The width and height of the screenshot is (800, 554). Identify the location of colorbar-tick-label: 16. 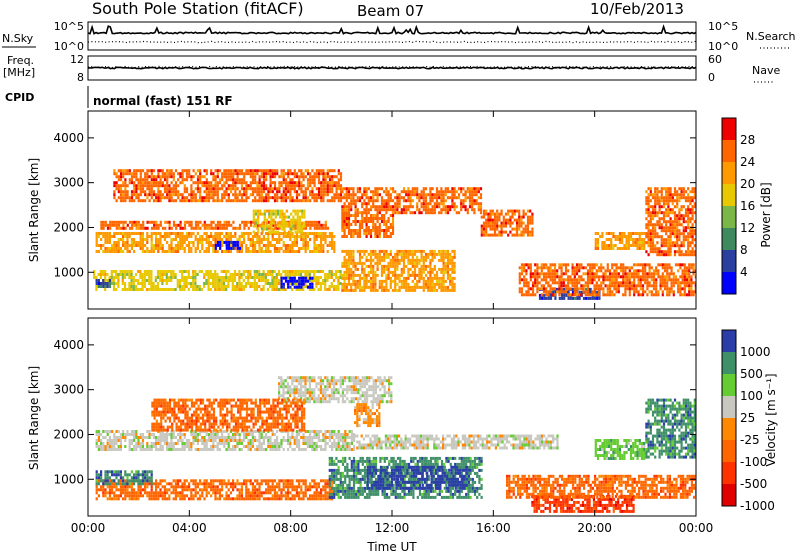
(747, 206).